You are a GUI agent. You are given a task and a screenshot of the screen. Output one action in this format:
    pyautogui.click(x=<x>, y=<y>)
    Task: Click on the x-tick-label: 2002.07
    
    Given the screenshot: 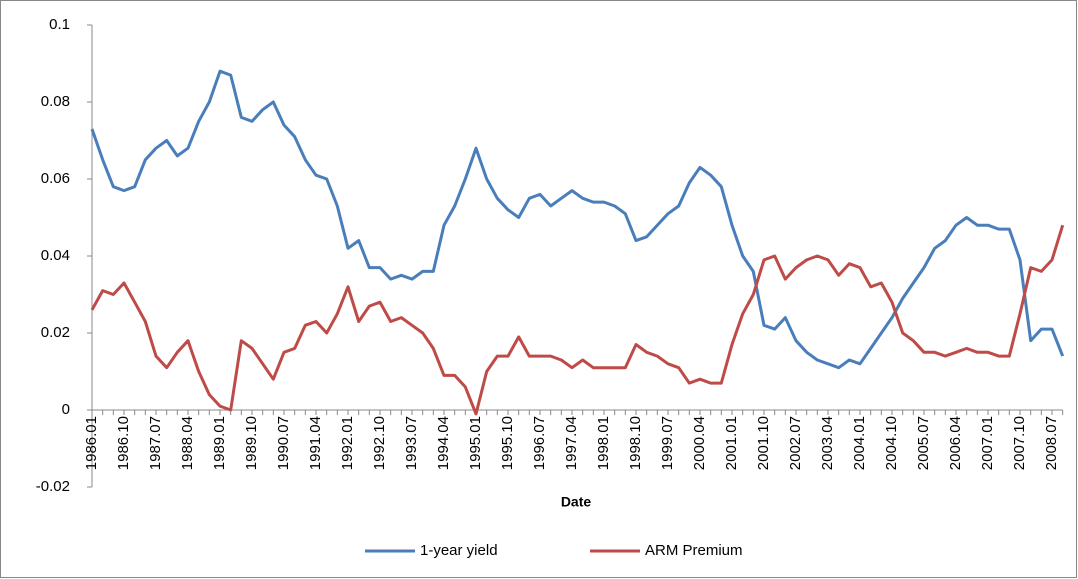 What is the action you would take?
    pyautogui.click(x=795, y=443)
    